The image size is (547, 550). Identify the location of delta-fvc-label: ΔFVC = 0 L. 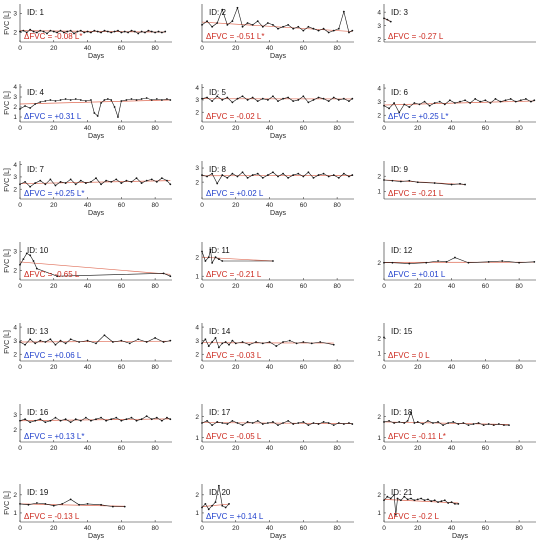
(409, 355).